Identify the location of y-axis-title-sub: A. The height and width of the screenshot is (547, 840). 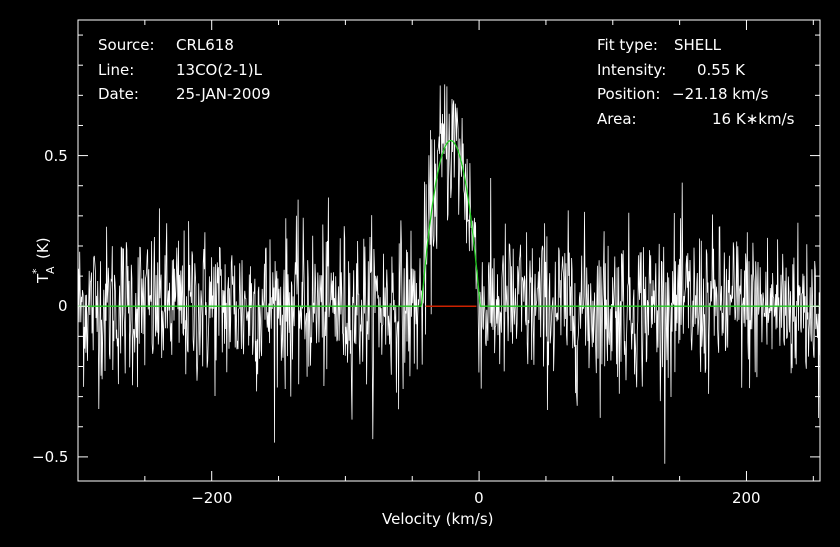
(50, 270).